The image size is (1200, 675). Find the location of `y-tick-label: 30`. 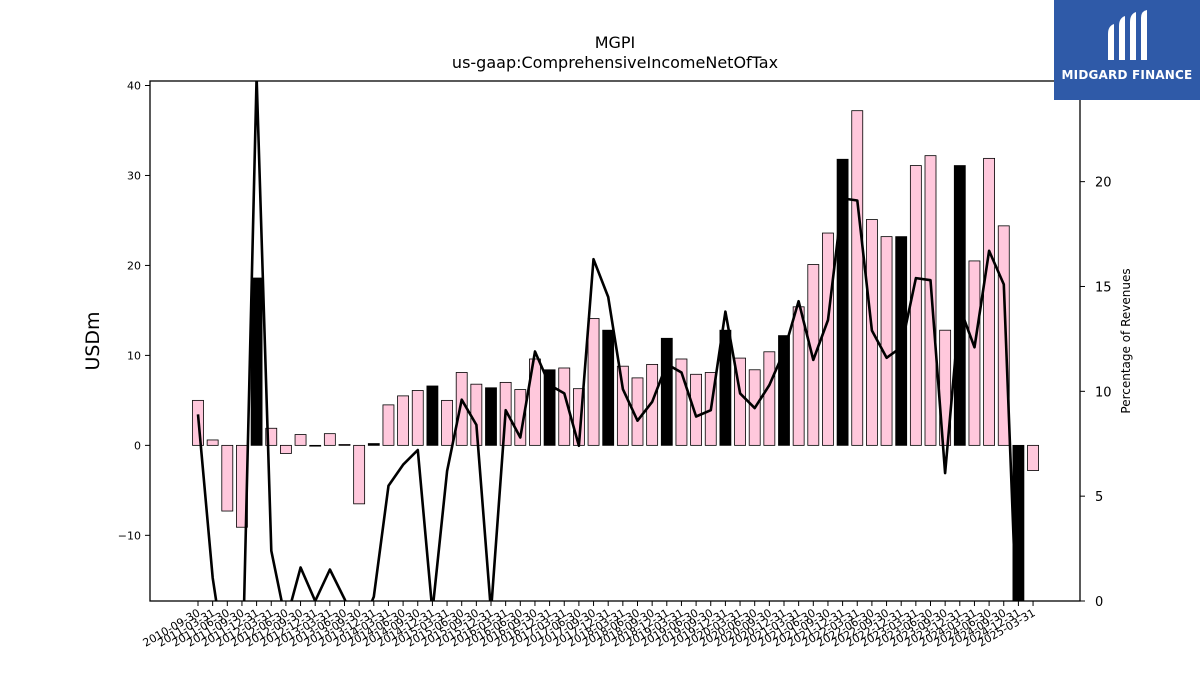

y-tick-label: 30 is located at coordinates (134, 175).